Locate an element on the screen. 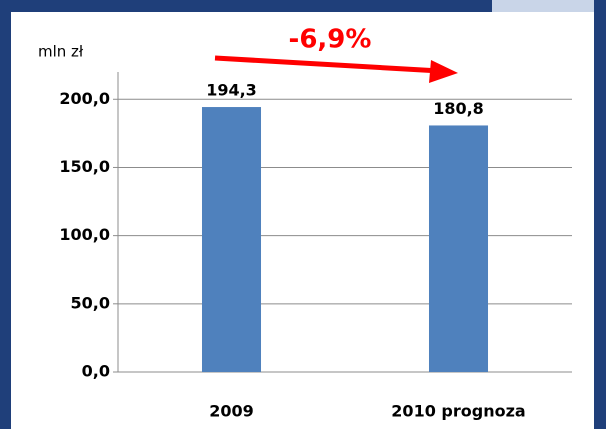 The image size is (606, 433). value-label: 194,3 is located at coordinates (231, 90).